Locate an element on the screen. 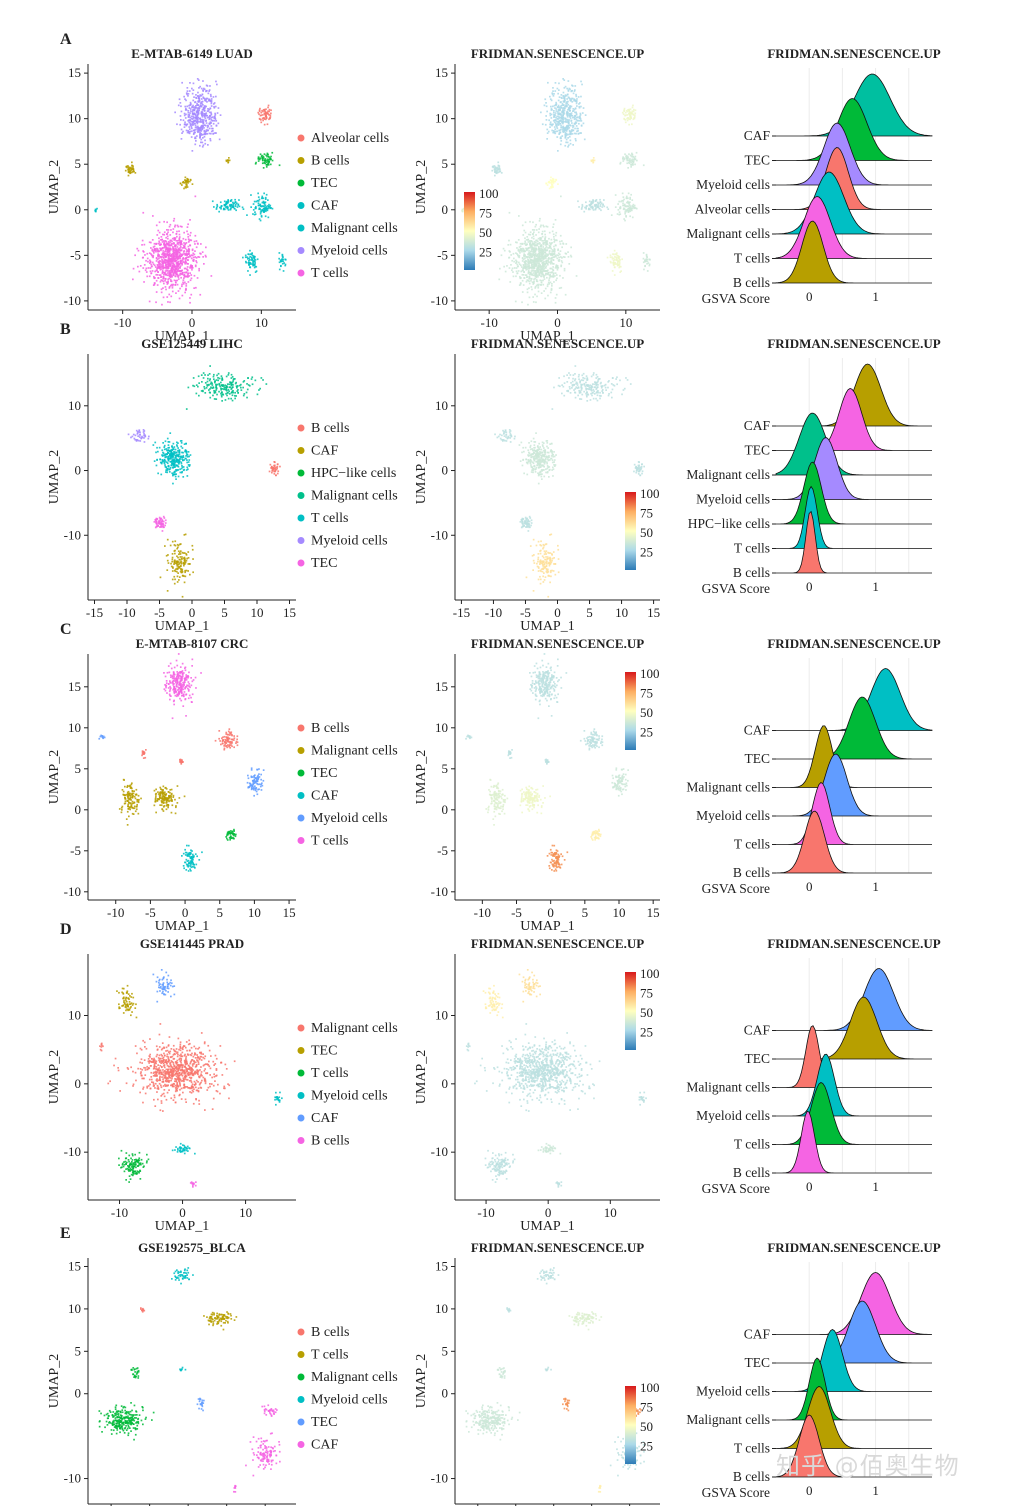 This screenshot has width=1020, height=1506. x-axis-label: GSVA Score is located at coordinates (736, 298).